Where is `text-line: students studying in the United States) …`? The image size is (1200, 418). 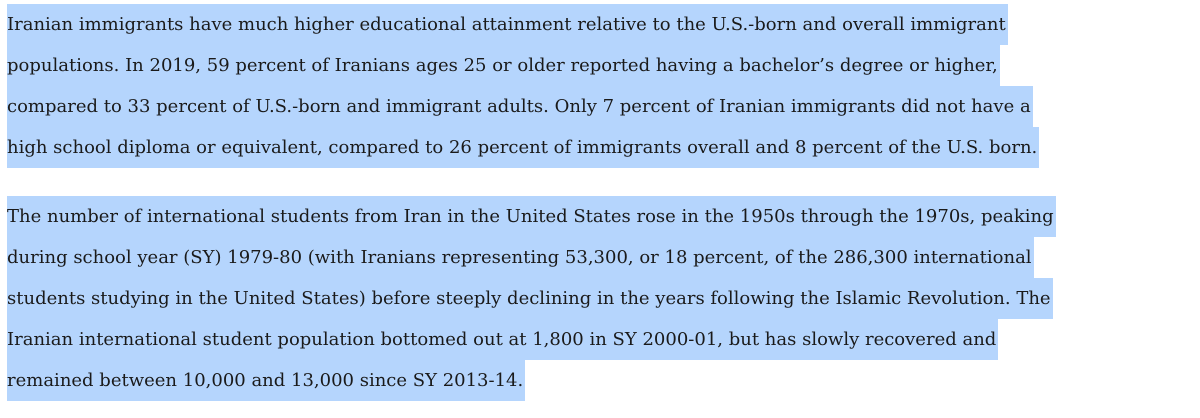 text-line: students studying in the United States) … is located at coordinates (603, 298).